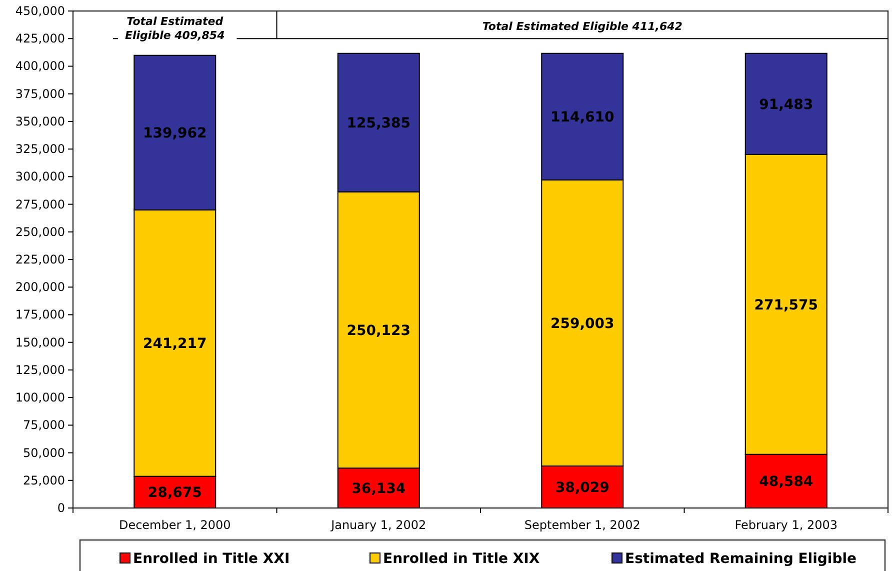 Image resolution: width=895 pixels, height=571 pixels. Describe the element at coordinates (582, 488) in the screenshot. I see `data-label: 38,029` at that location.